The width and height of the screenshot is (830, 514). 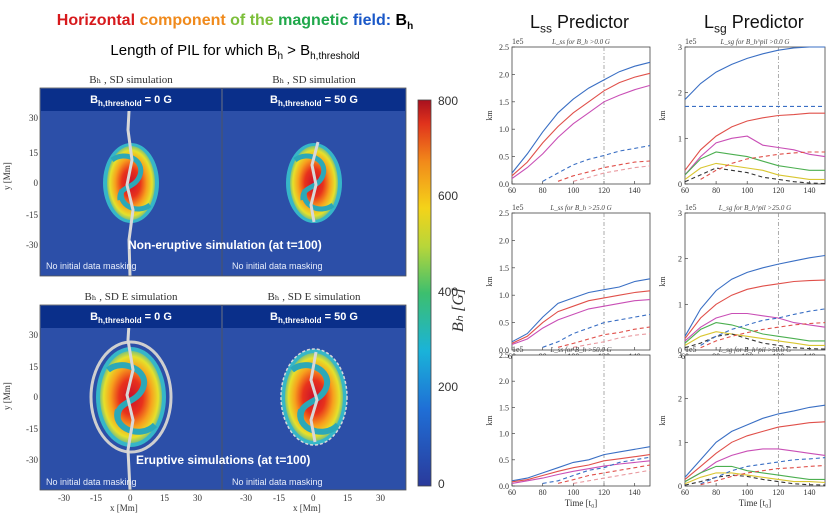 I want to click on x-tick: 30, so click(x=380, y=498).